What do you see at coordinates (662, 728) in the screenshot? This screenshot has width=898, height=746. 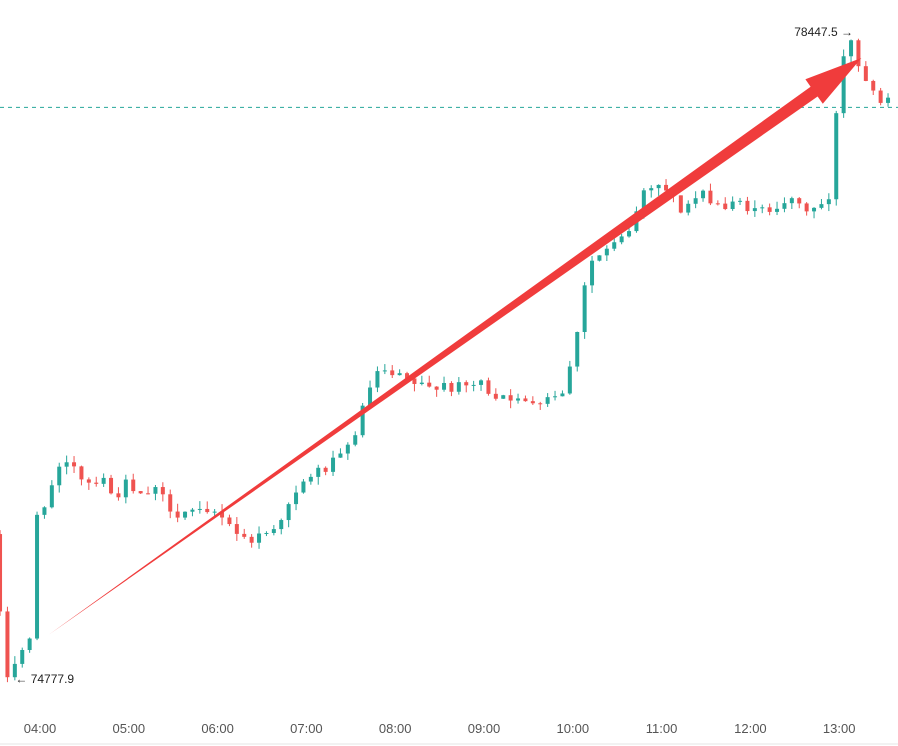 I see `x-tick-label: 11:00` at bounding box center [662, 728].